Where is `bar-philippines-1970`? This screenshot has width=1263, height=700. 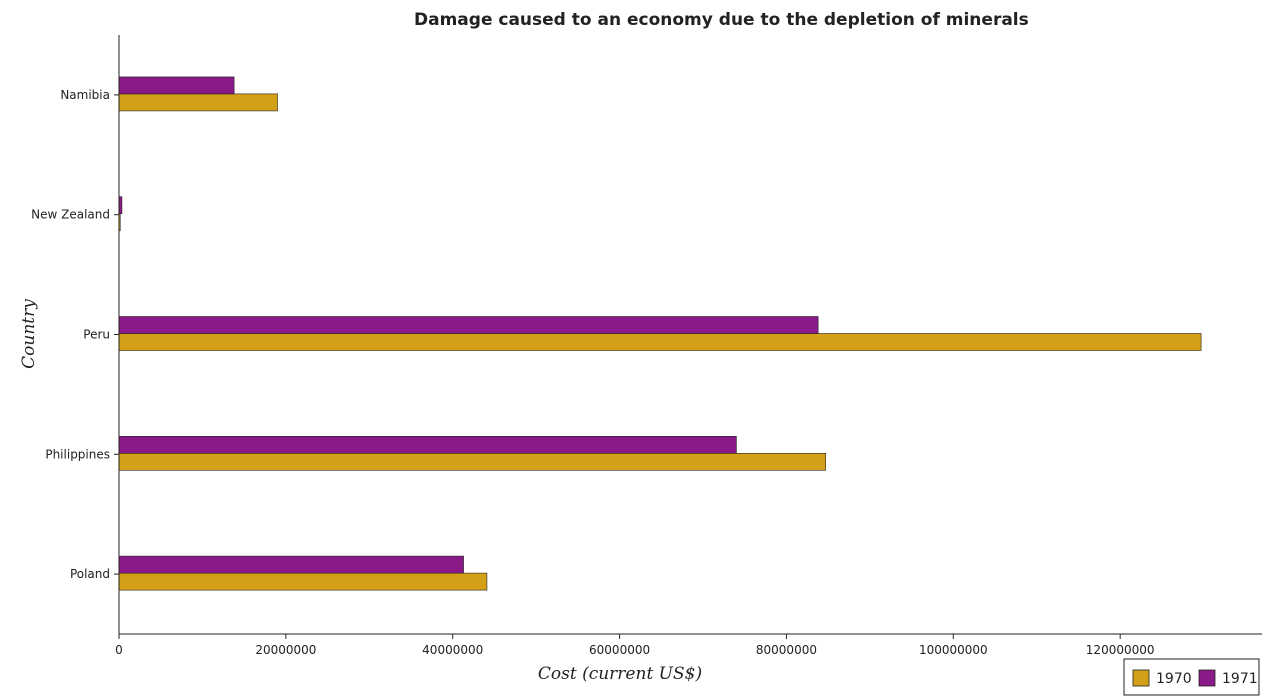 bar-philippines-1970 is located at coordinates (472, 461).